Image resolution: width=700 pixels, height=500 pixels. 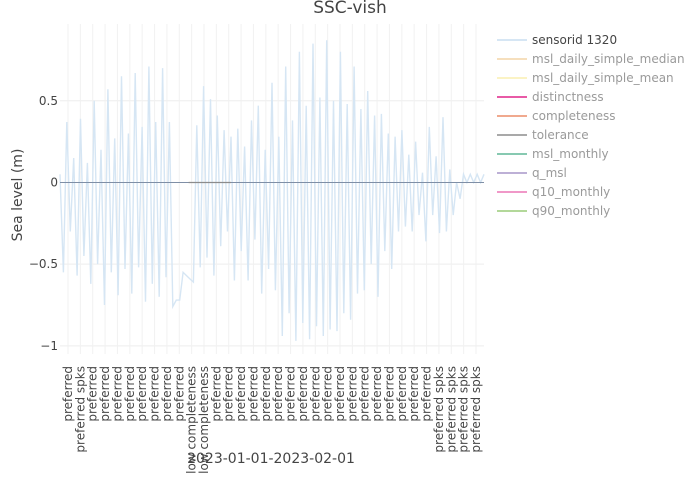 I want to click on y-axis-title: Sea level (m), so click(x=18, y=195).